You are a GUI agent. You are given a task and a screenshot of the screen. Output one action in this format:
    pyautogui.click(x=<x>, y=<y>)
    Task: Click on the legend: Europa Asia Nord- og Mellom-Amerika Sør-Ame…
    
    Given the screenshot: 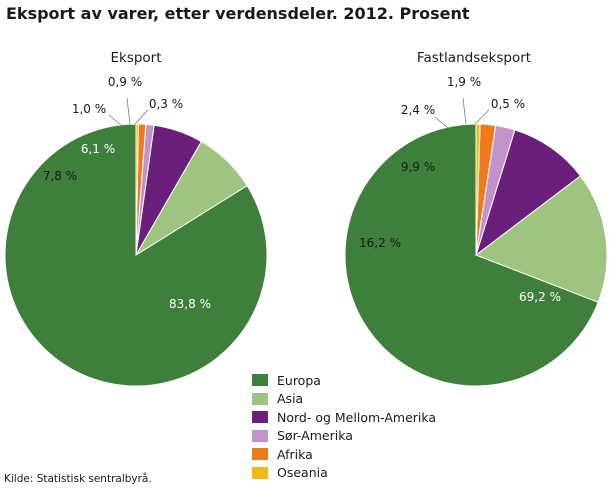 What is the action you would take?
    pyautogui.click(x=344, y=426)
    